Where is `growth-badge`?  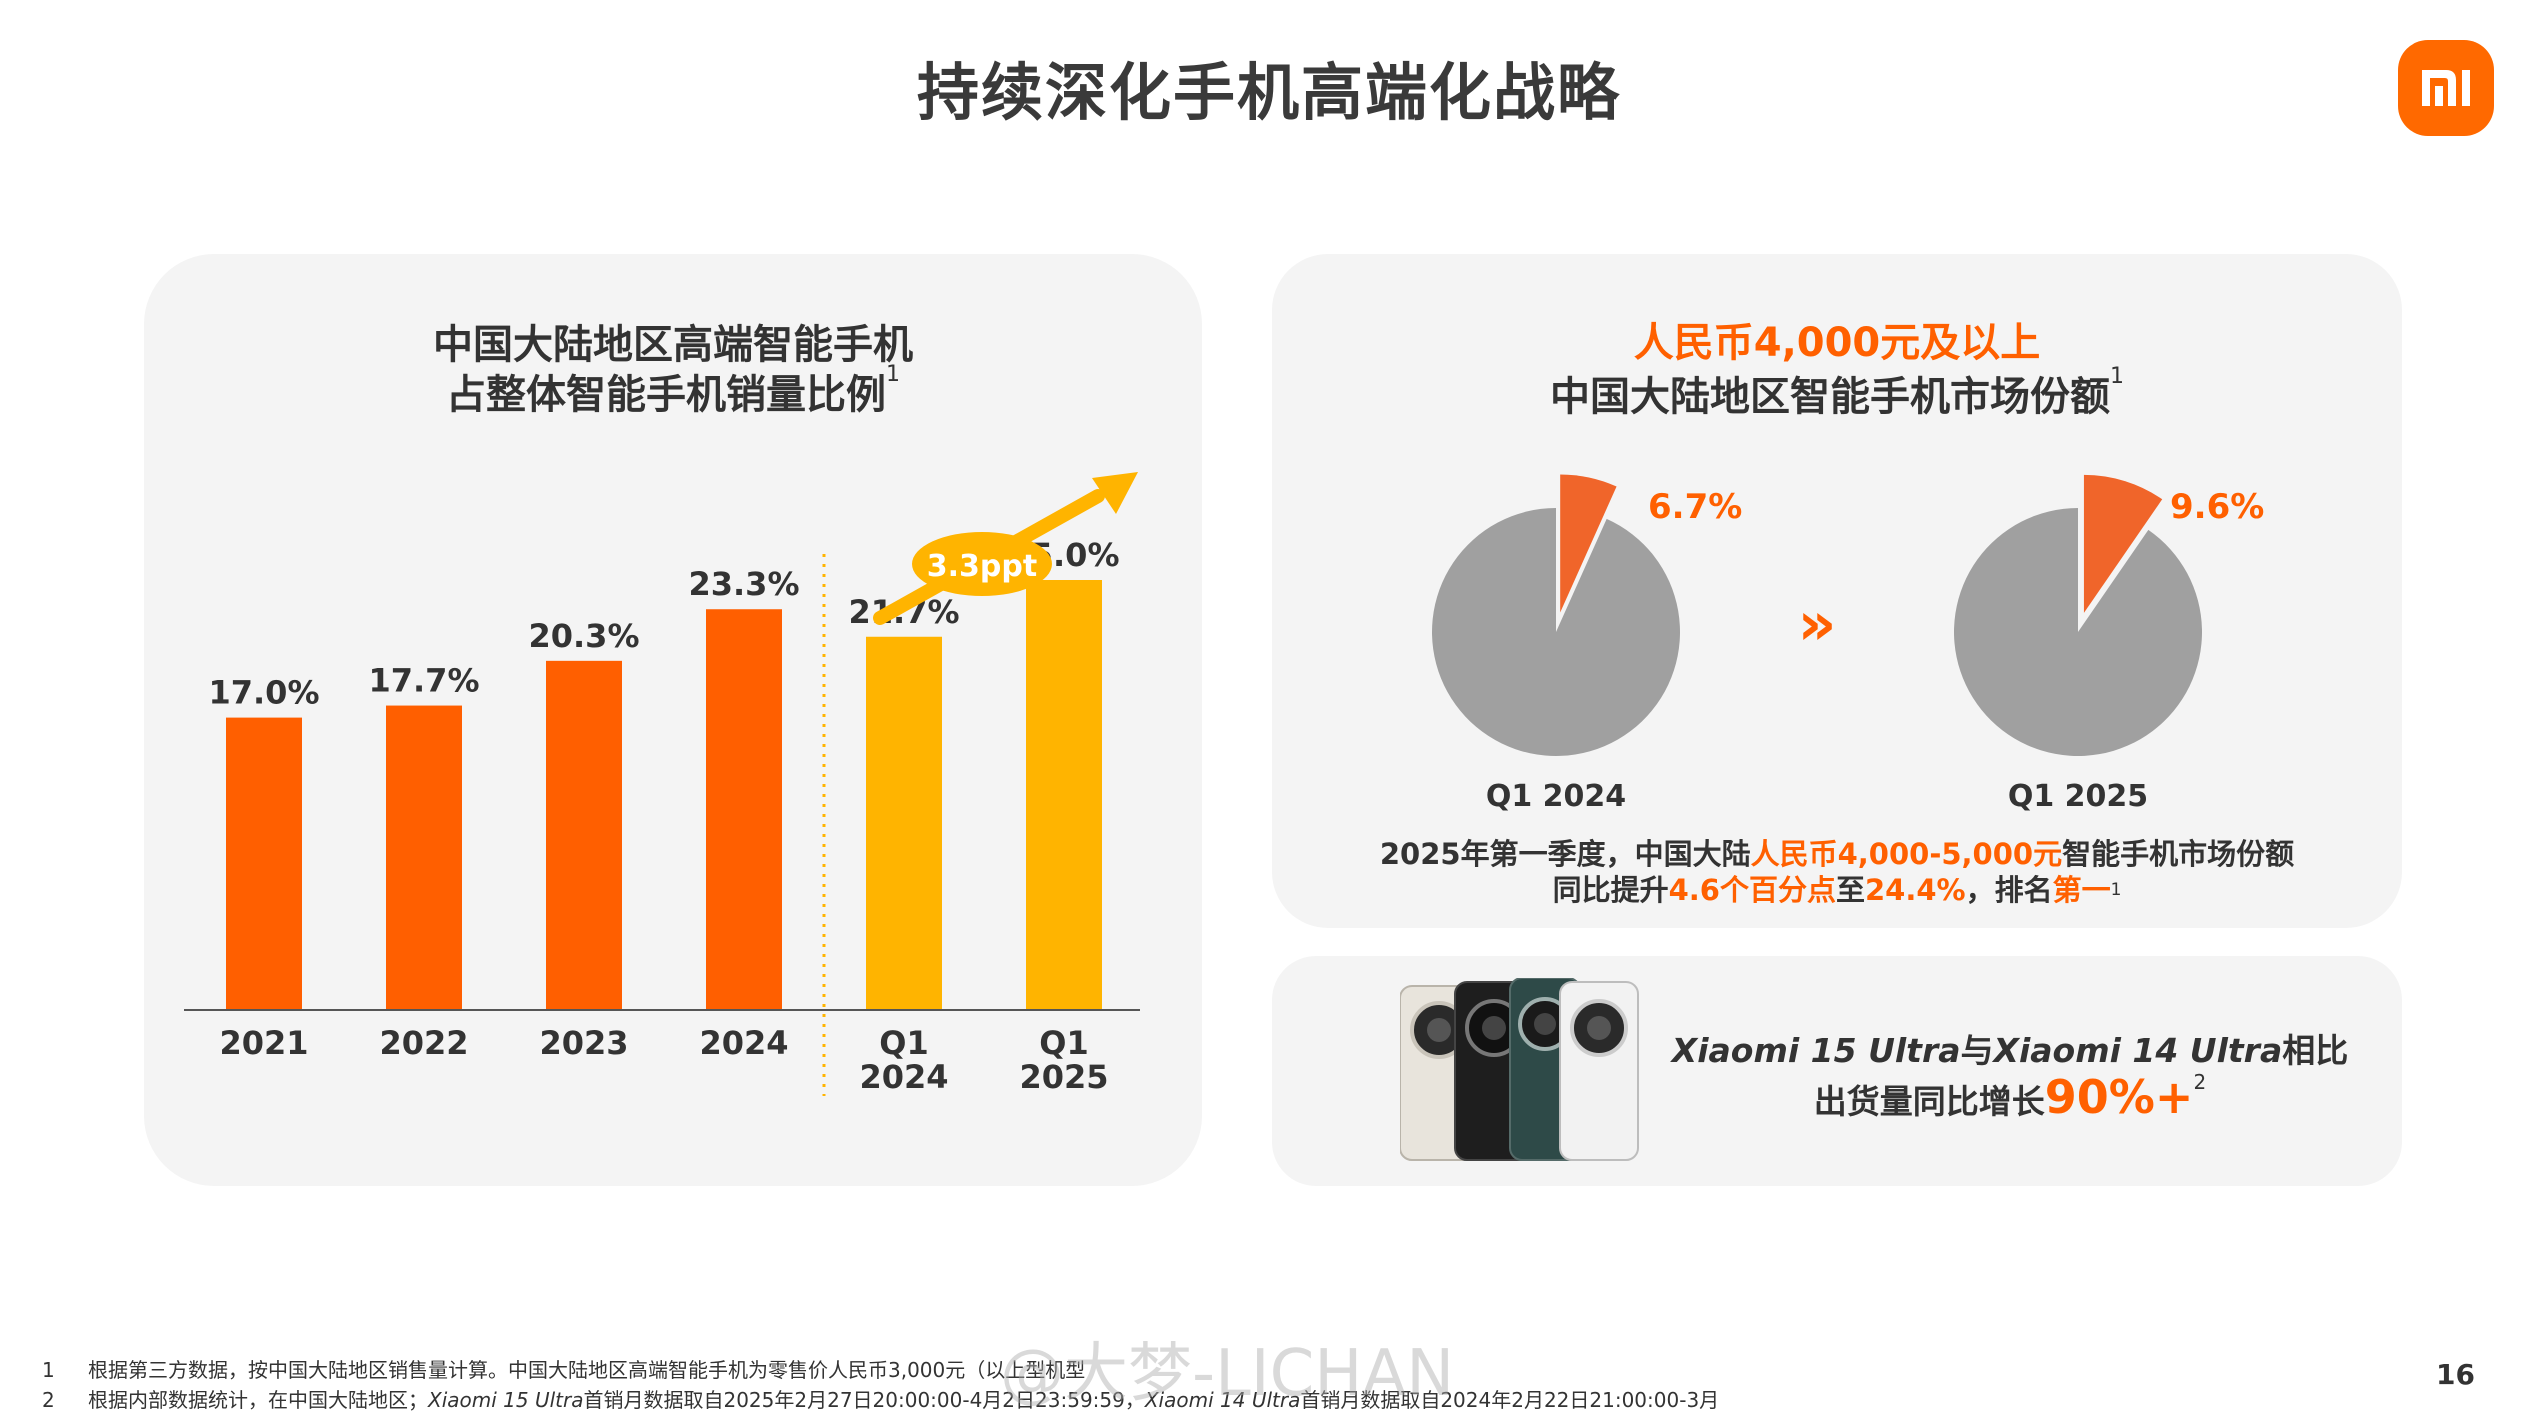
growth-badge is located at coordinates (982, 564).